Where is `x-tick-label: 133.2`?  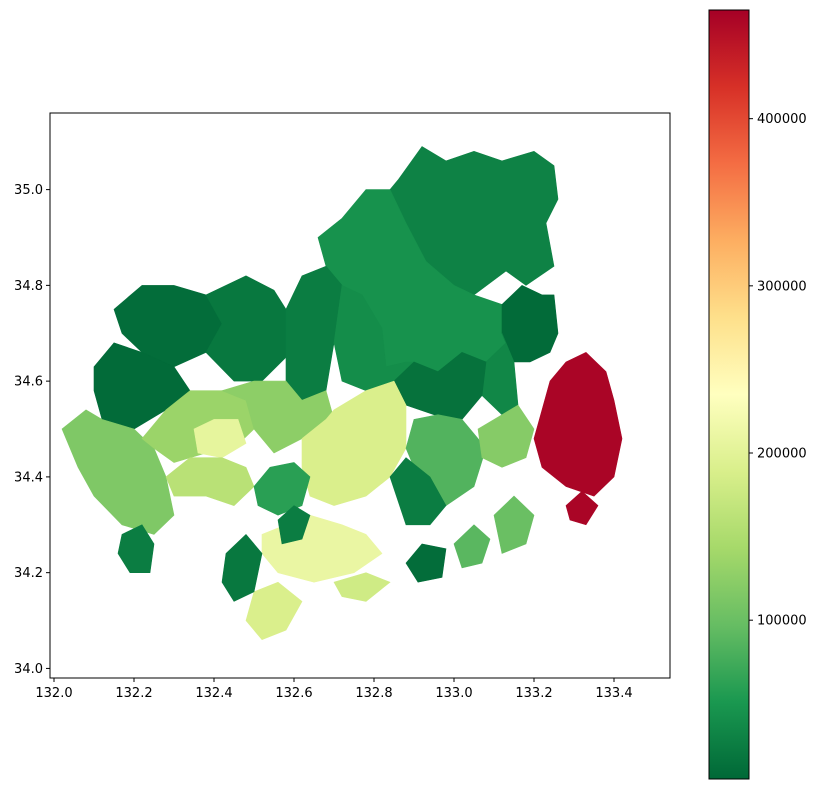 x-tick-label: 133.2 is located at coordinates (533, 693).